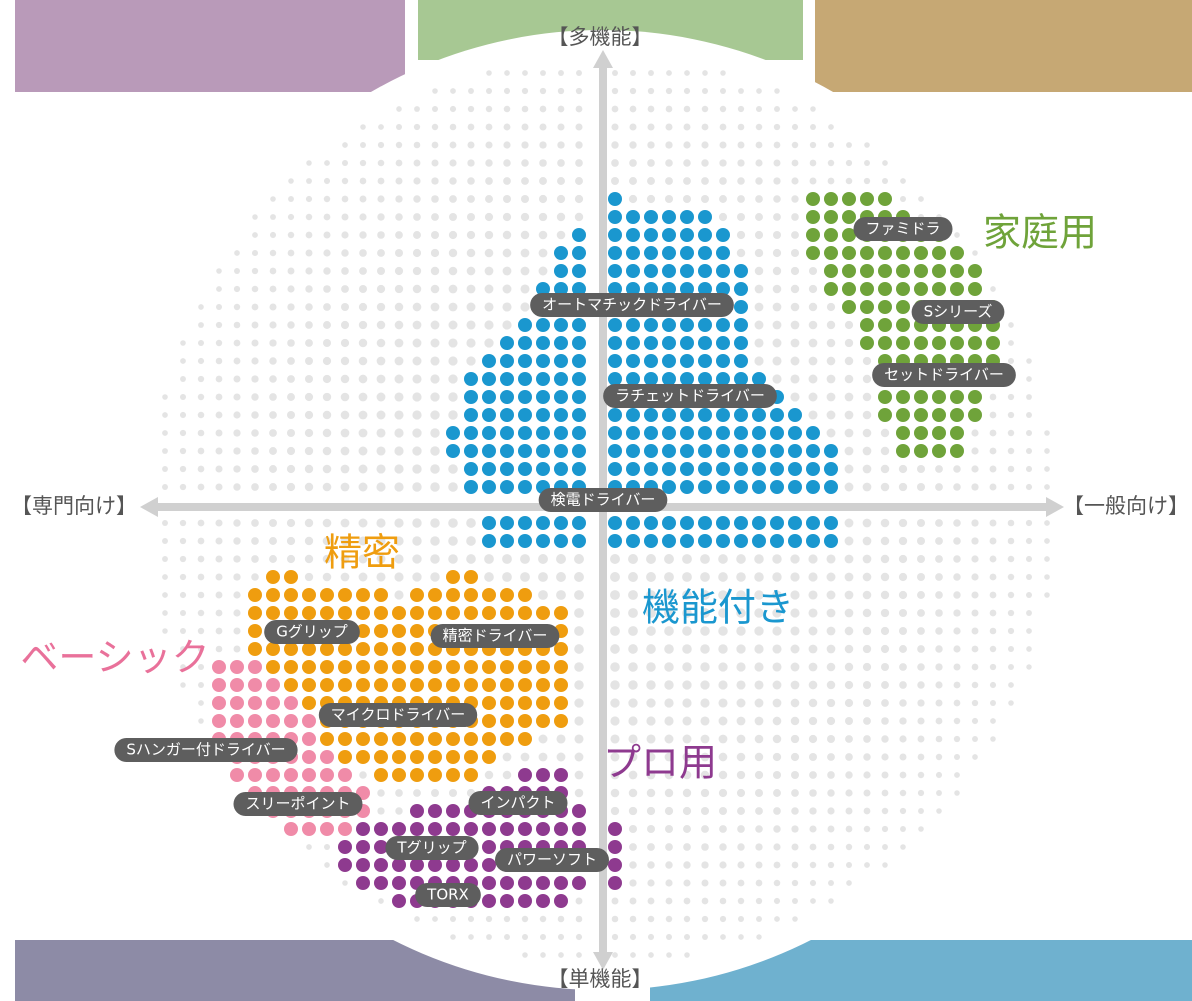  What do you see at coordinates (206, 750) in the screenshot?
I see `product-label: Sハンガー付ドライバー` at bounding box center [206, 750].